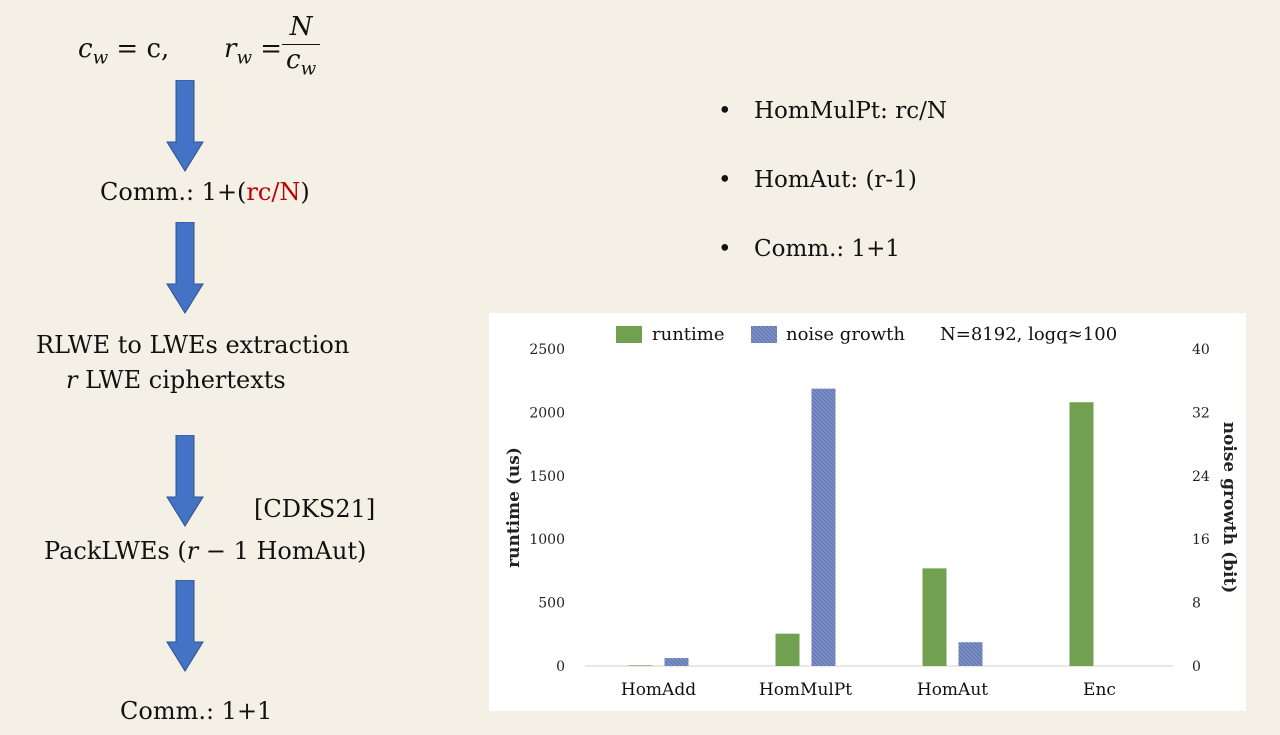 The width and height of the screenshot is (1280, 735). What do you see at coordinates (547, 477) in the screenshot?
I see `y-tick-label: 1500` at bounding box center [547, 477].